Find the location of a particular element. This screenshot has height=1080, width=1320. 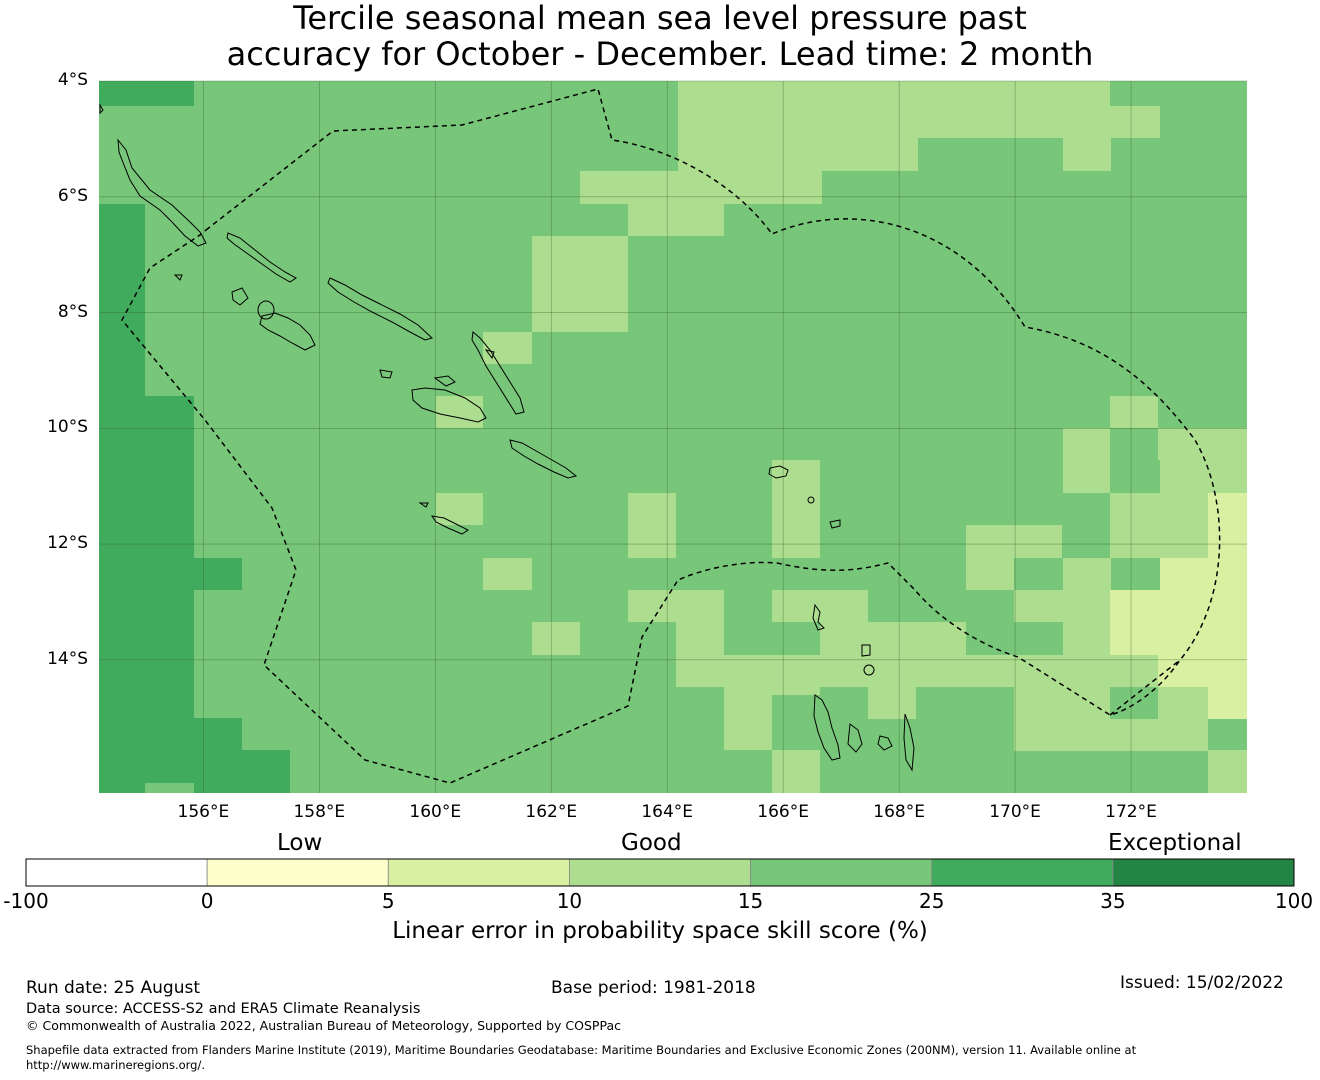

island-espiritu-santo is located at coordinates (827, 727).